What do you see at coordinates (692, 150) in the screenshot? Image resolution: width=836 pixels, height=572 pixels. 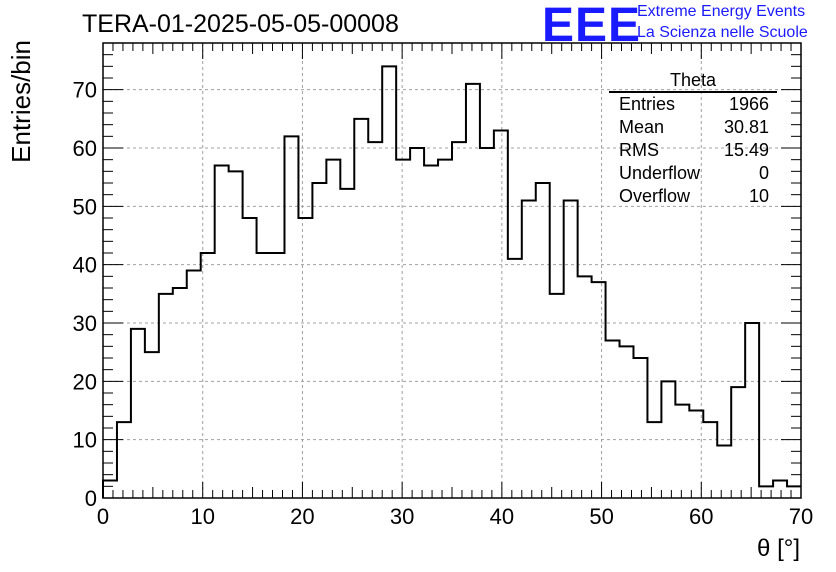 I see `stats-row-rms: RMS 15.49` at bounding box center [692, 150].